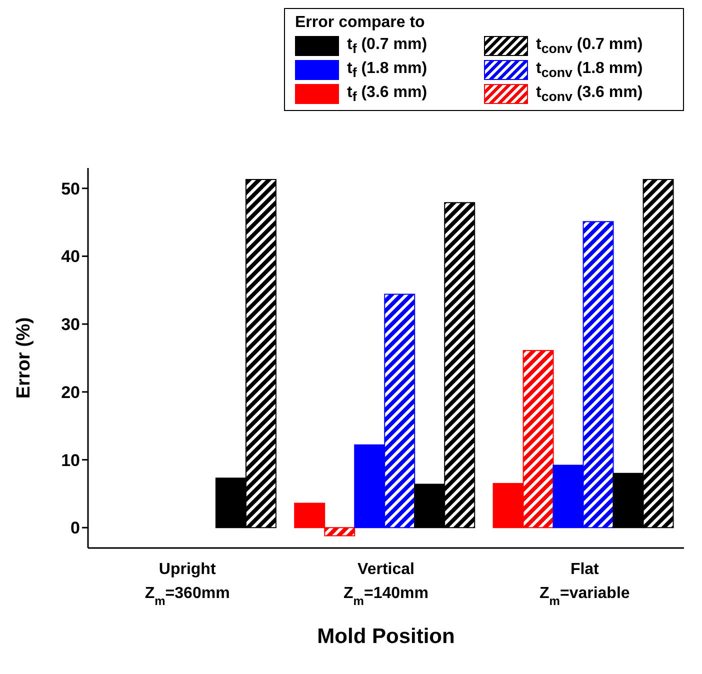  What do you see at coordinates (387, 70) in the screenshot?
I see `legend-label: t$_{f}$ (1.8 mm)` at bounding box center [387, 70].